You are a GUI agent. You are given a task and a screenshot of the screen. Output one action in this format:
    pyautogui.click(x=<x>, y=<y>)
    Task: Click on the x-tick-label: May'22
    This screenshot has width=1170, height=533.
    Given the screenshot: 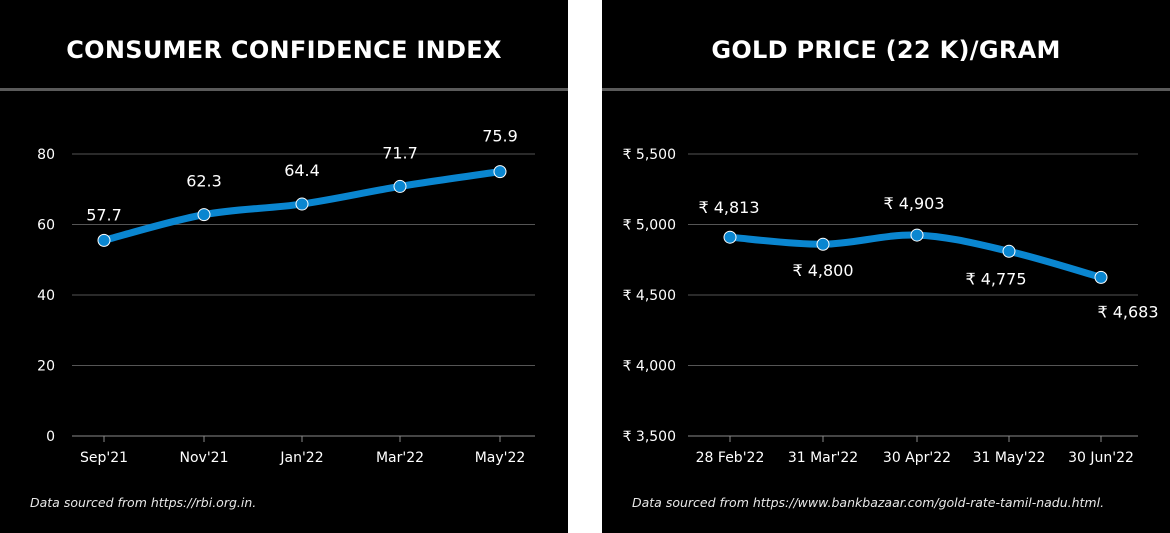 What is the action you would take?
    pyautogui.click(x=500, y=458)
    